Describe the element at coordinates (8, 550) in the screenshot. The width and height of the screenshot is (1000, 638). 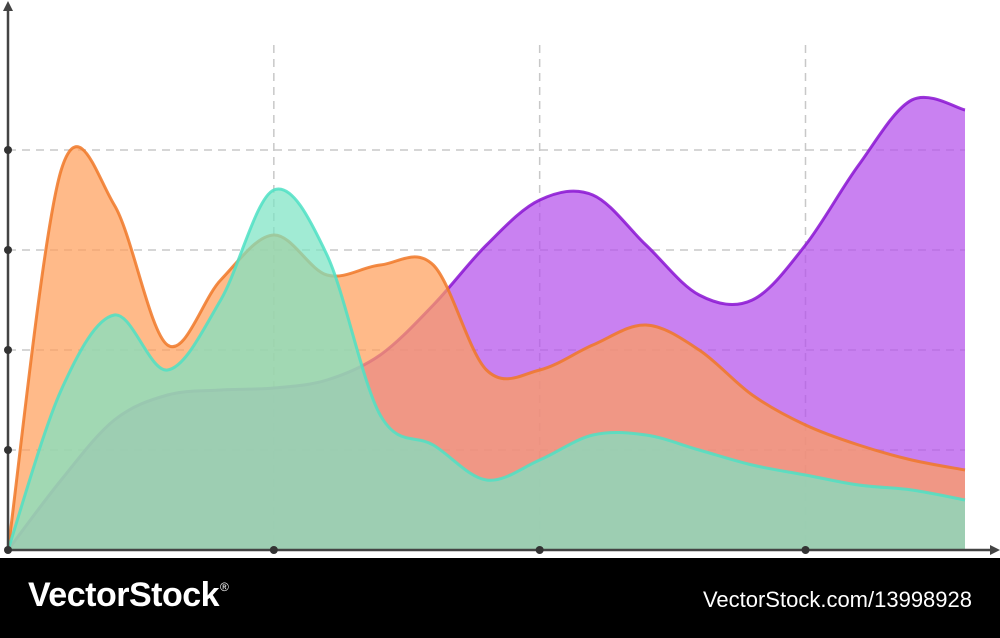
I see `origin-dot` at that location.